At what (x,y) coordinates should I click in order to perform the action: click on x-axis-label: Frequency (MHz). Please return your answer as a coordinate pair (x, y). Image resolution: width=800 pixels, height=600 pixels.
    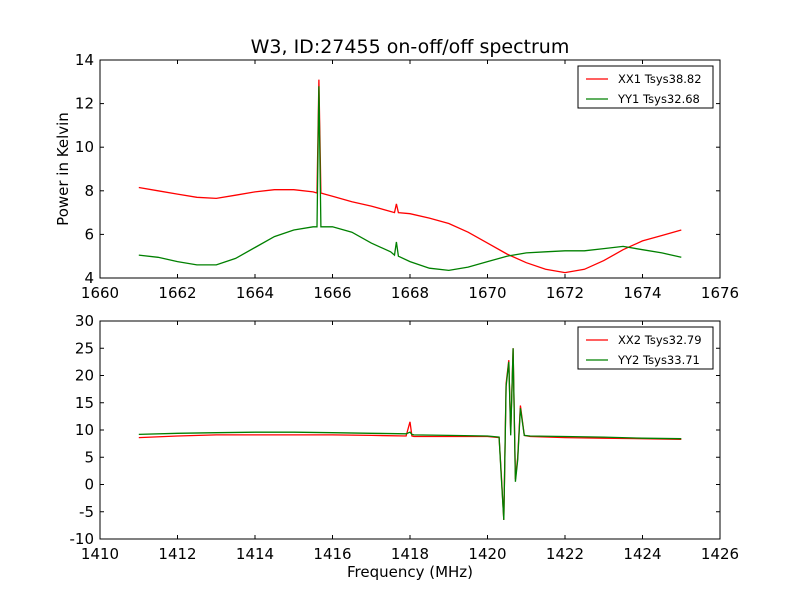
    Looking at the image, I should click on (410, 572).